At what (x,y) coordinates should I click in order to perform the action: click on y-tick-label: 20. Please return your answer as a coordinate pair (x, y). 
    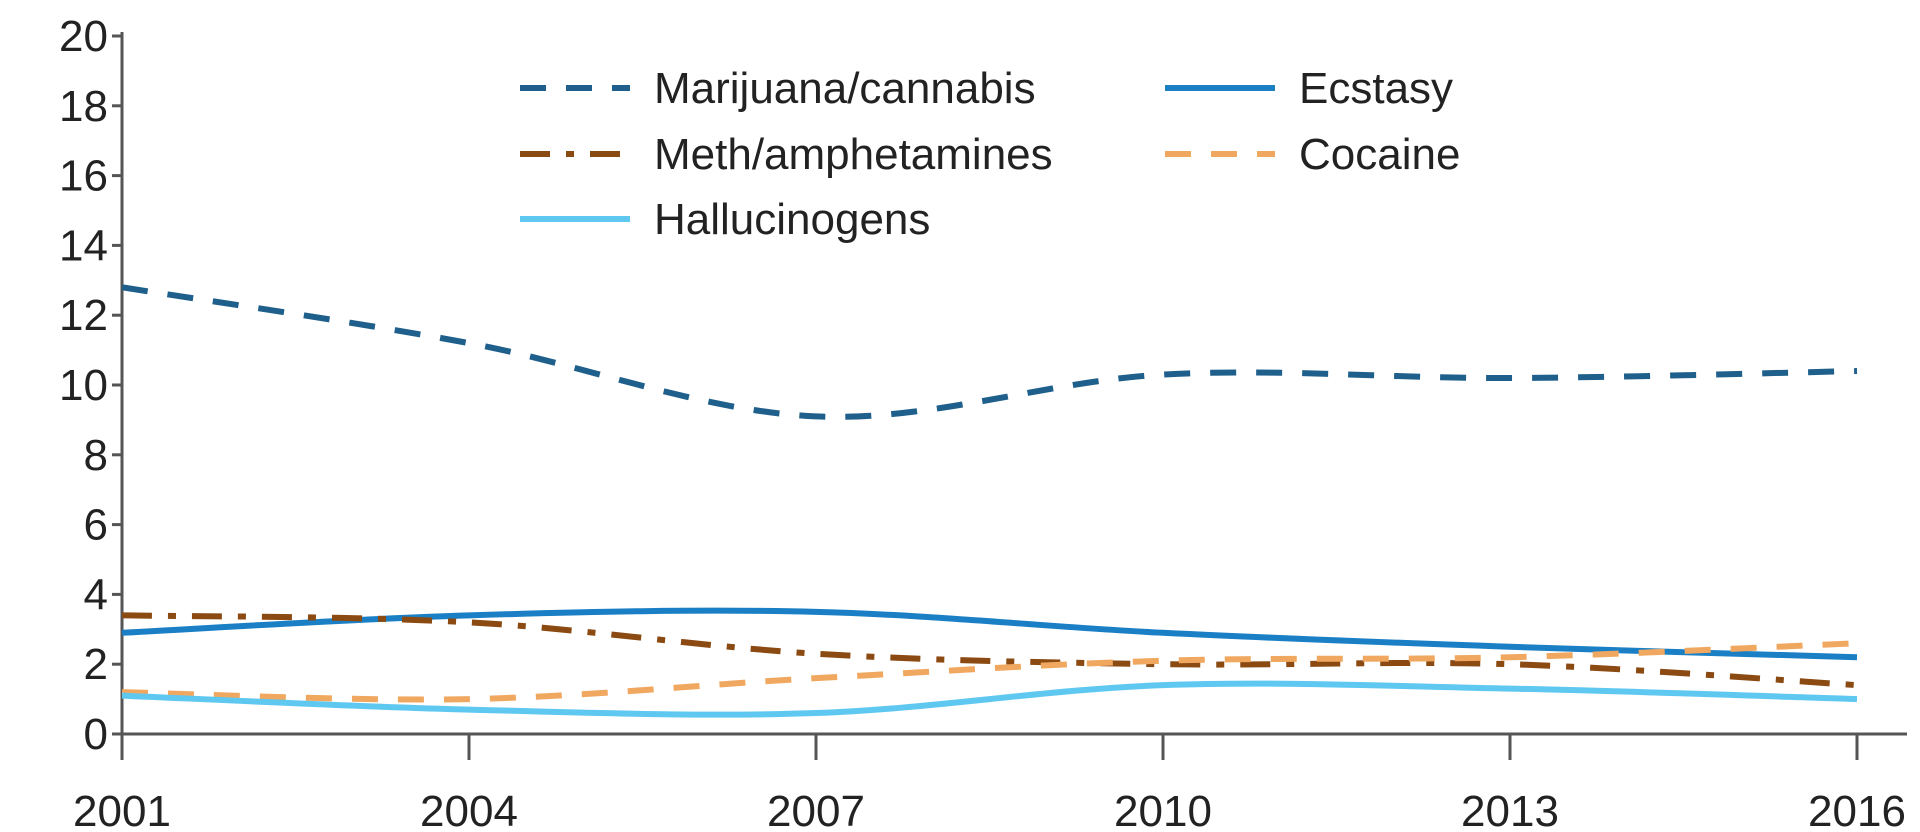
    Looking at the image, I should click on (83, 36).